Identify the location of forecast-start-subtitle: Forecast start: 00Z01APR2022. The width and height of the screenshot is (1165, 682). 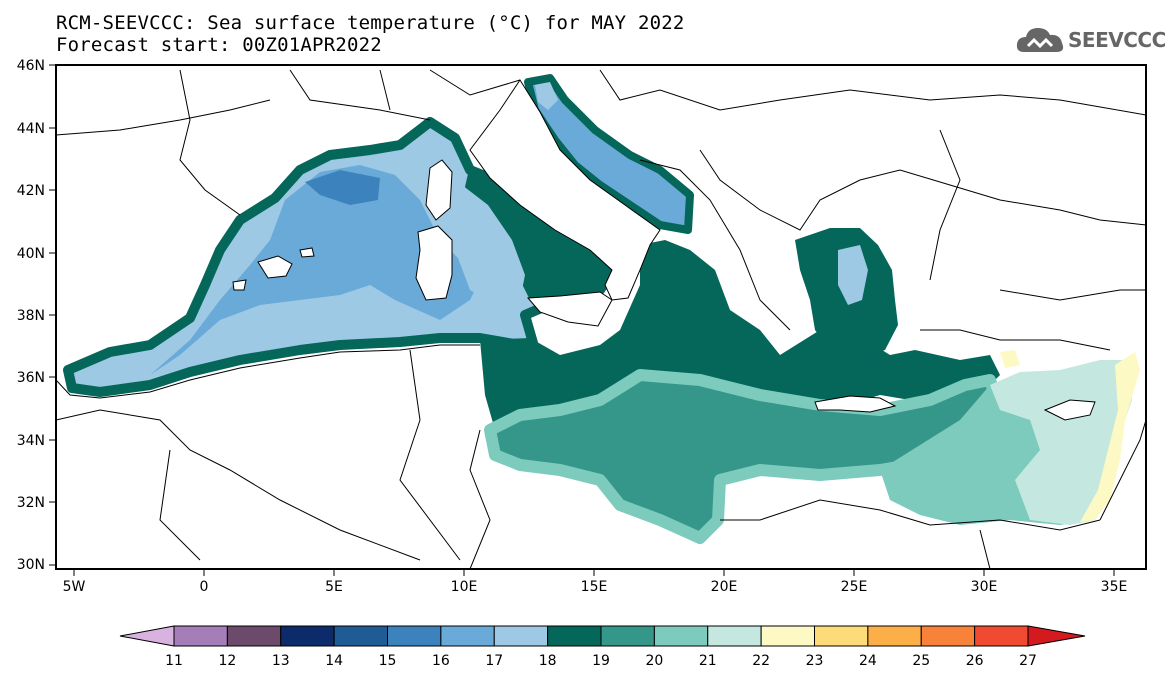
(219, 45).